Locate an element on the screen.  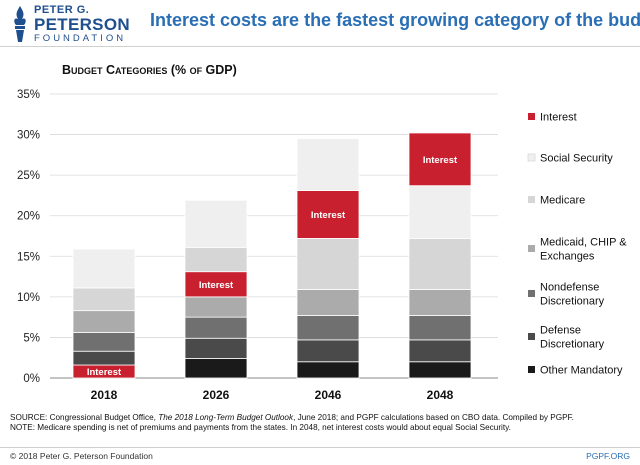
copyright: © 2018 Peter G. Peterson Foundation is located at coordinates (81, 456).